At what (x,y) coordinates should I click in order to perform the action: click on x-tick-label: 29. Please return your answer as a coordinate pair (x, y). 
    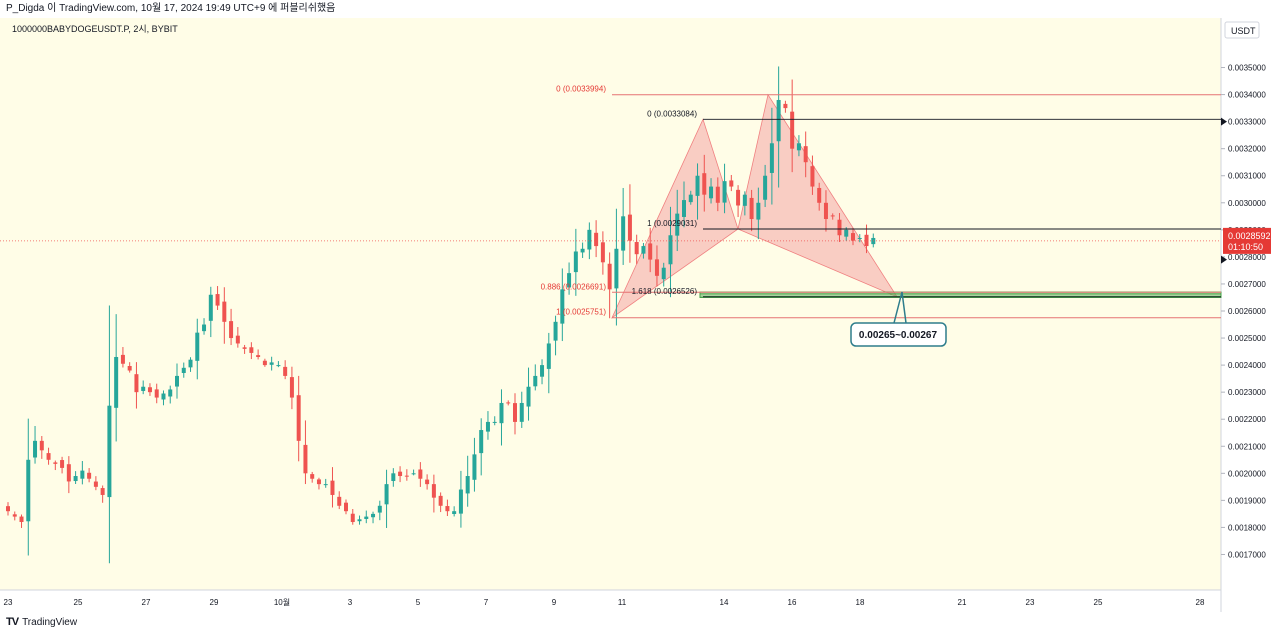
    Looking at the image, I should click on (214, 602).